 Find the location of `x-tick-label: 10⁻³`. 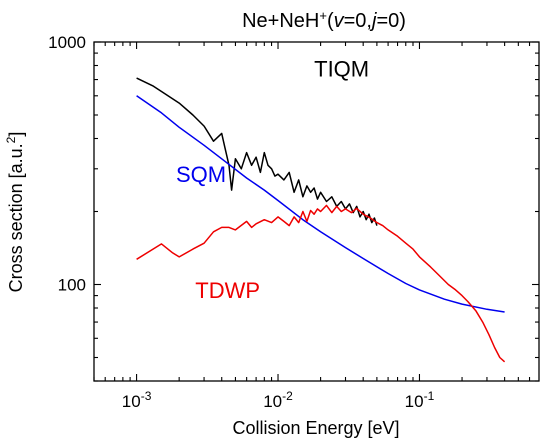

x-tick-label: 10⁻³ is located at coordinates (137, 400).